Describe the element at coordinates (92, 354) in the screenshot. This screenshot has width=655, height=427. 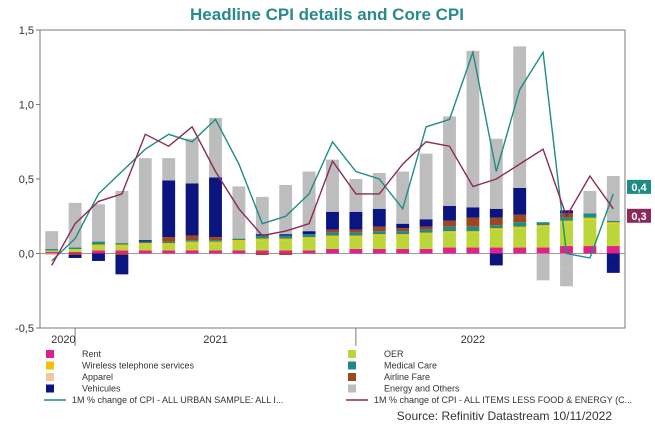
I see `legend-label: Rent` at that location.